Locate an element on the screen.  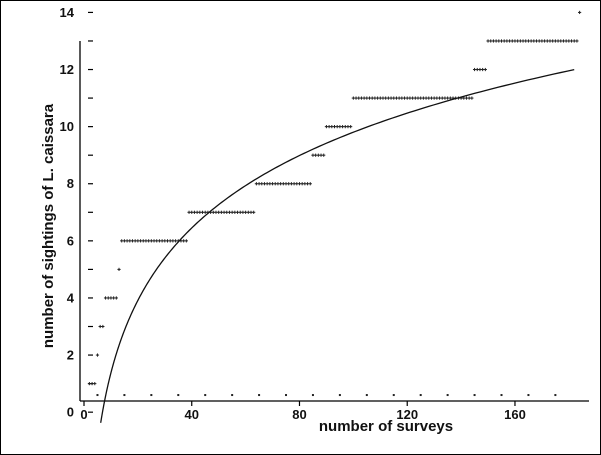
x-tick-label: 0 is located at coordinates (83, 414).